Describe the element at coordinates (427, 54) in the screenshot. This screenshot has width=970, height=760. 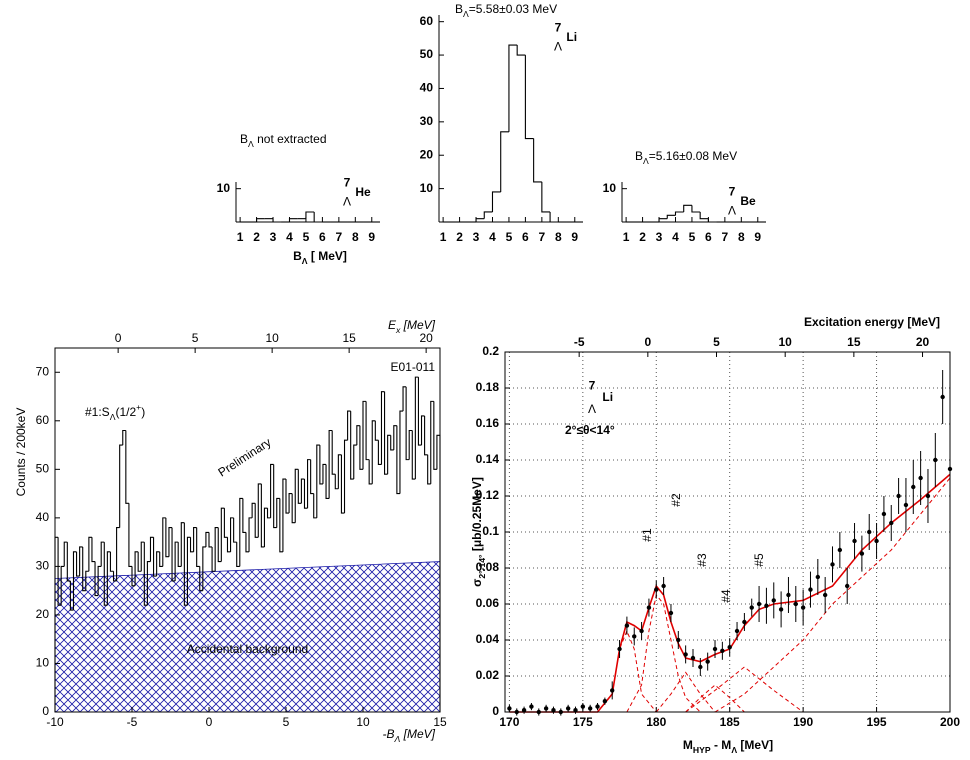
I see `y-tick-label: 50` at that location.